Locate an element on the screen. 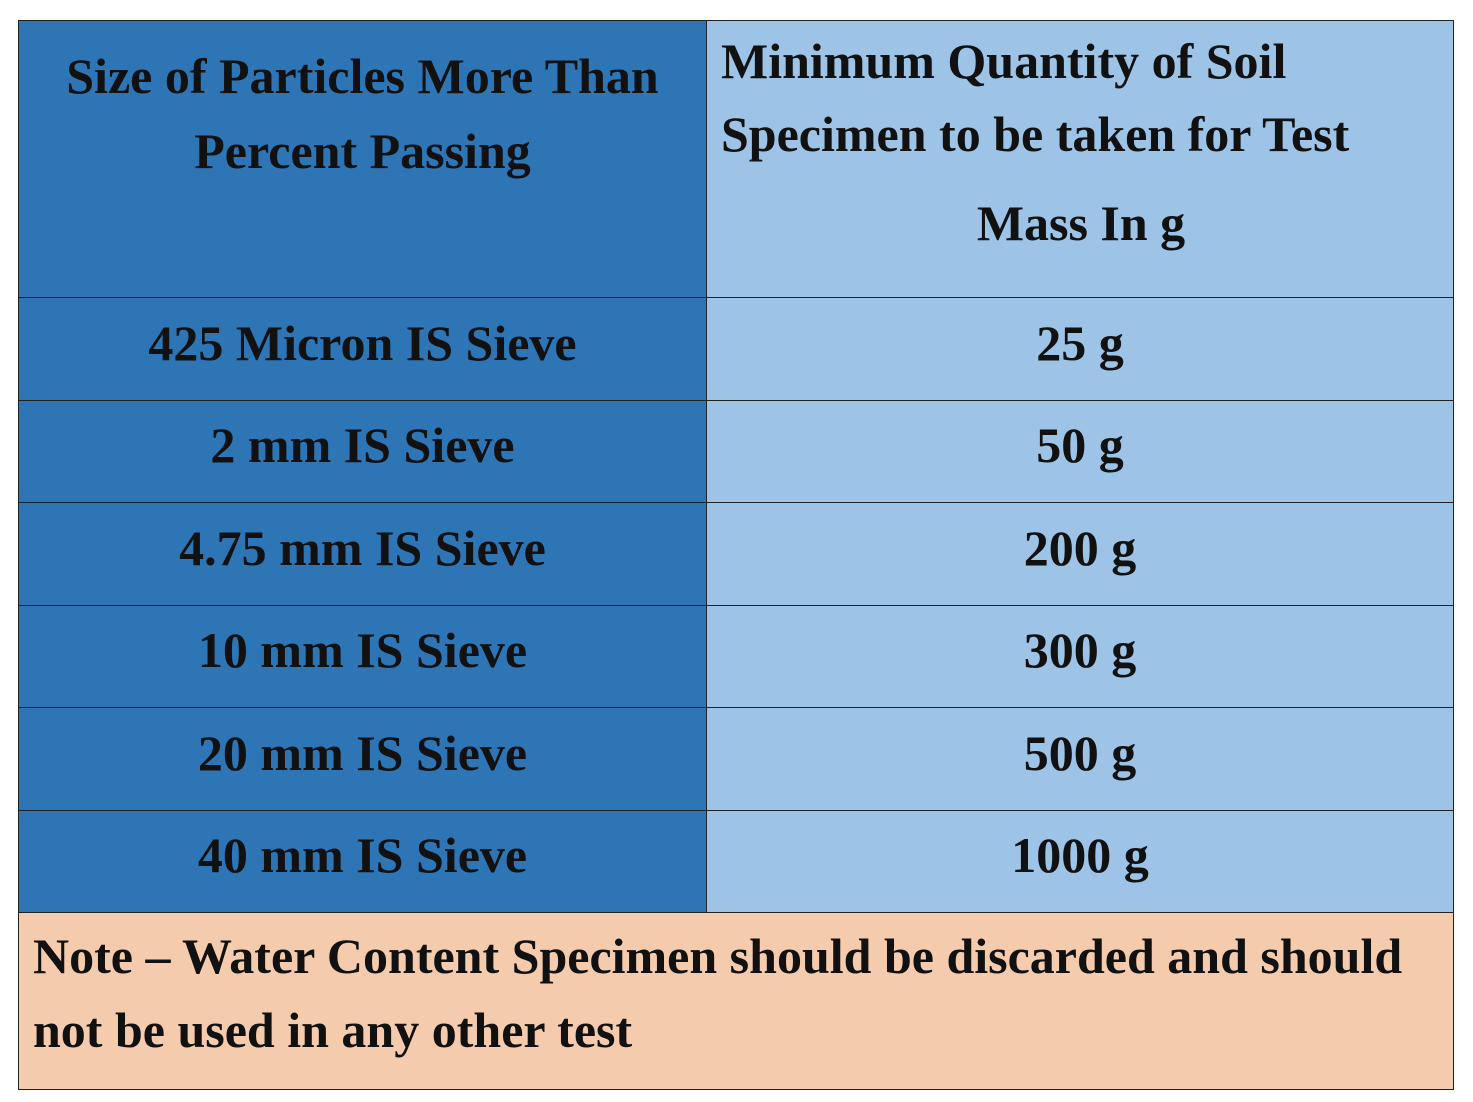  mass-value: 300 g is located at coordinates (1080, 650).